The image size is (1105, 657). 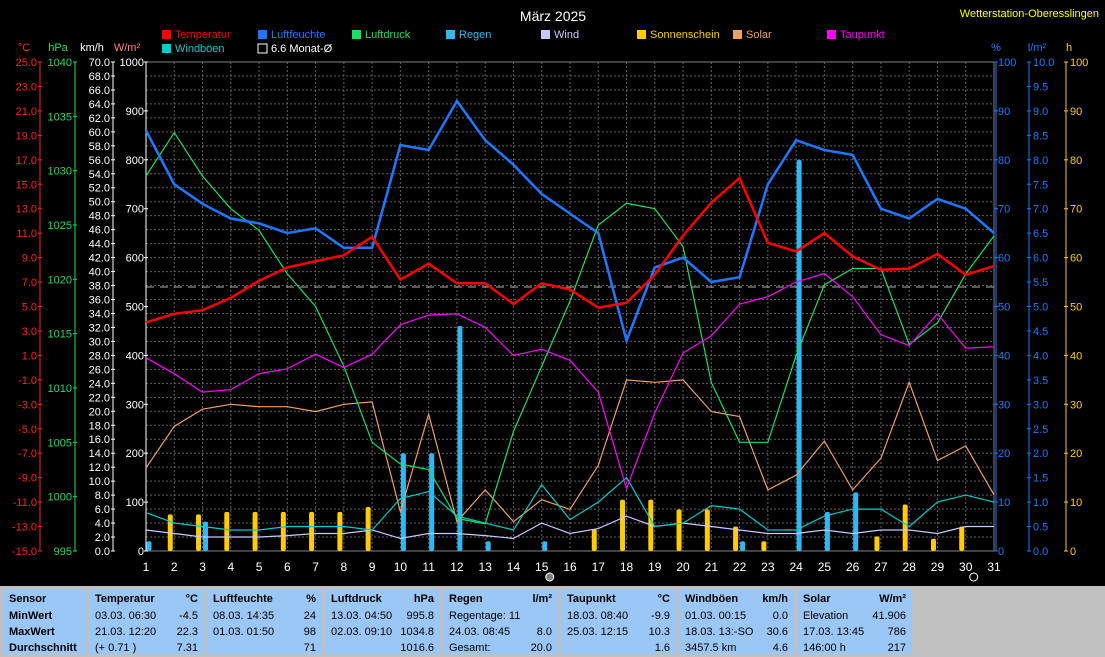 I want to click on axis-tick-label: 800, so click(x=135, y=161).